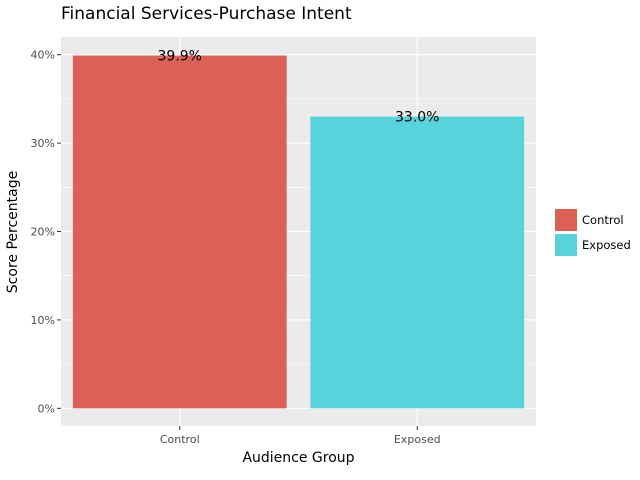 The width and height of the screenshot is (640, 480). I want to click on x-tick-label: Control, so click(180, 439).